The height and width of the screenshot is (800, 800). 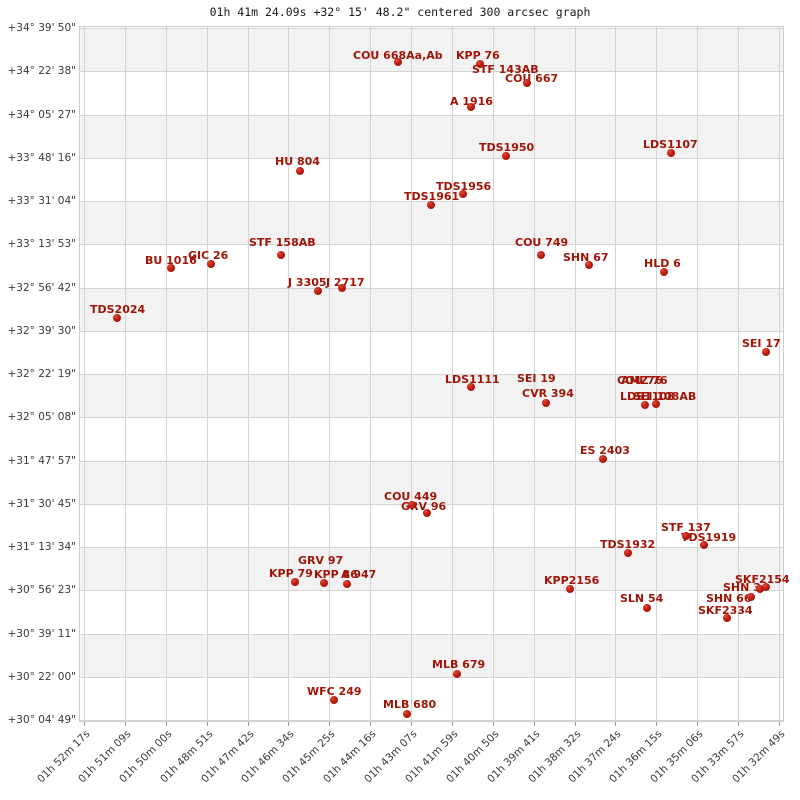 What do you see at coordinates (41, 114) in the screenshot?
I see `y-axis-tick-label: +34° 05' 27"` at bounding box center [41, 114].